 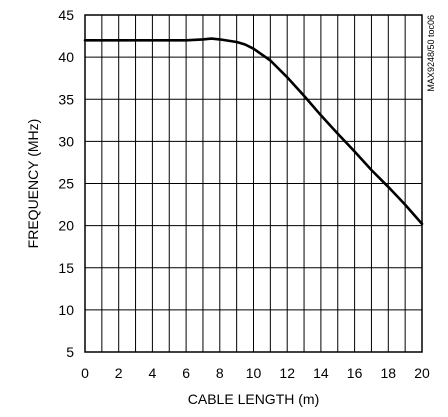 I want to click on y-tick-label: 10, so click(x=66, y=310).